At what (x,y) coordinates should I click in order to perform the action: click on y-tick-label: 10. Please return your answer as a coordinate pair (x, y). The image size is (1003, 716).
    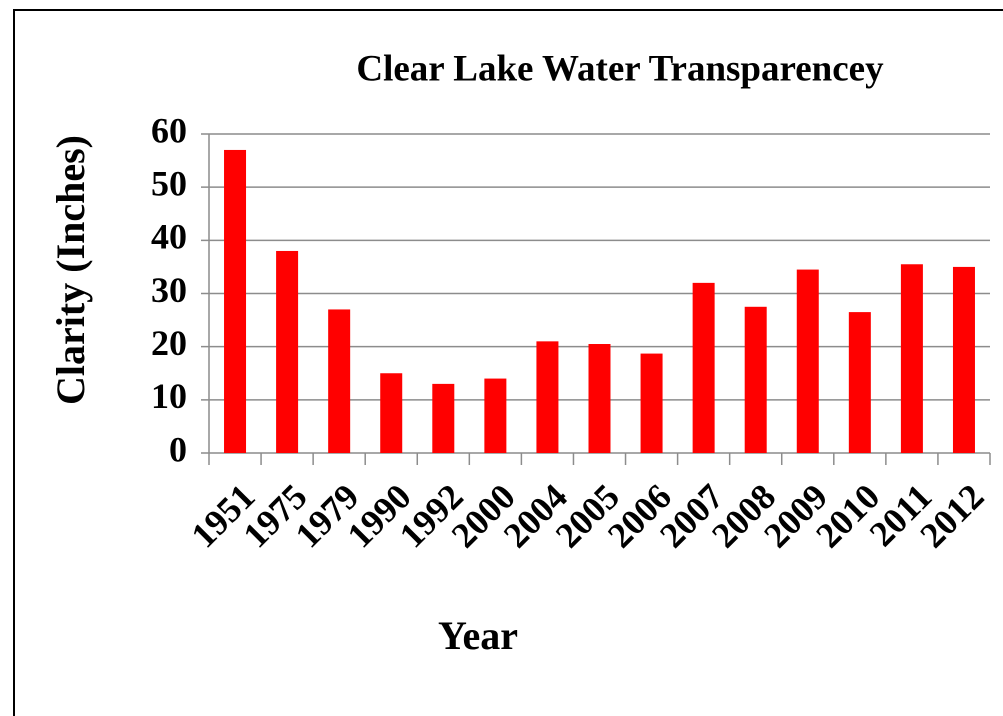
    Looking at the image, I should click on (169, 396).